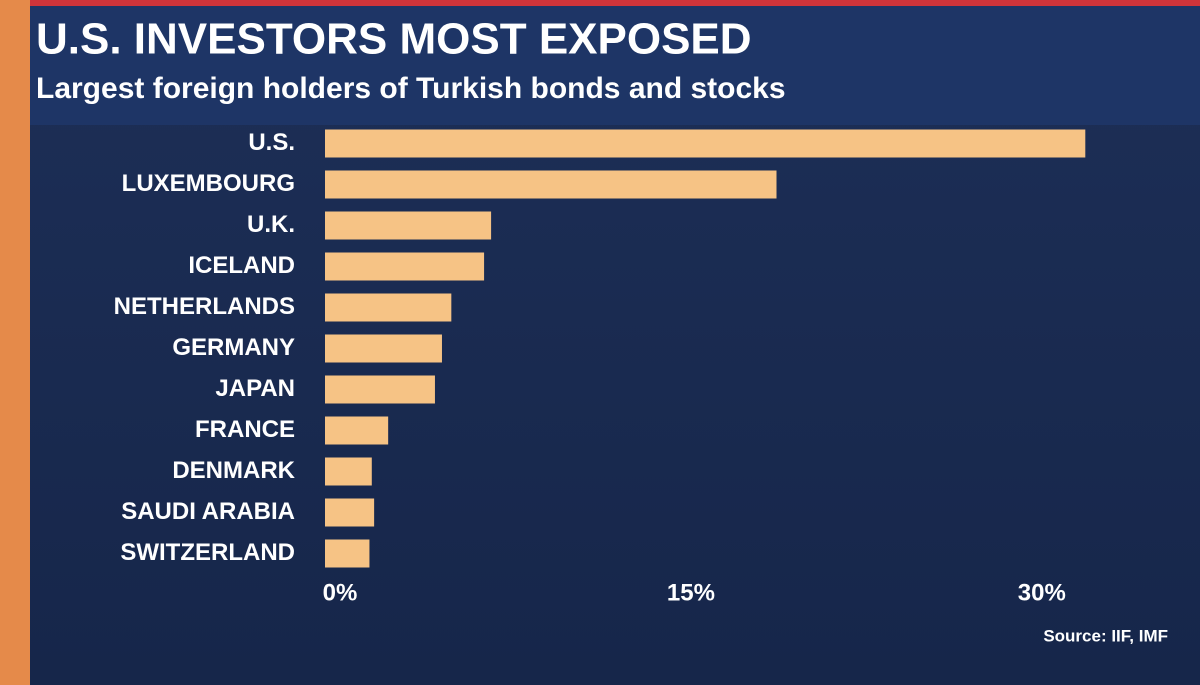 The height and width of the screenshot is (685, 1200). Describe the element at coordinates (691, 592) in the screenshot. I see `x-tick-label: 15%` at that location.